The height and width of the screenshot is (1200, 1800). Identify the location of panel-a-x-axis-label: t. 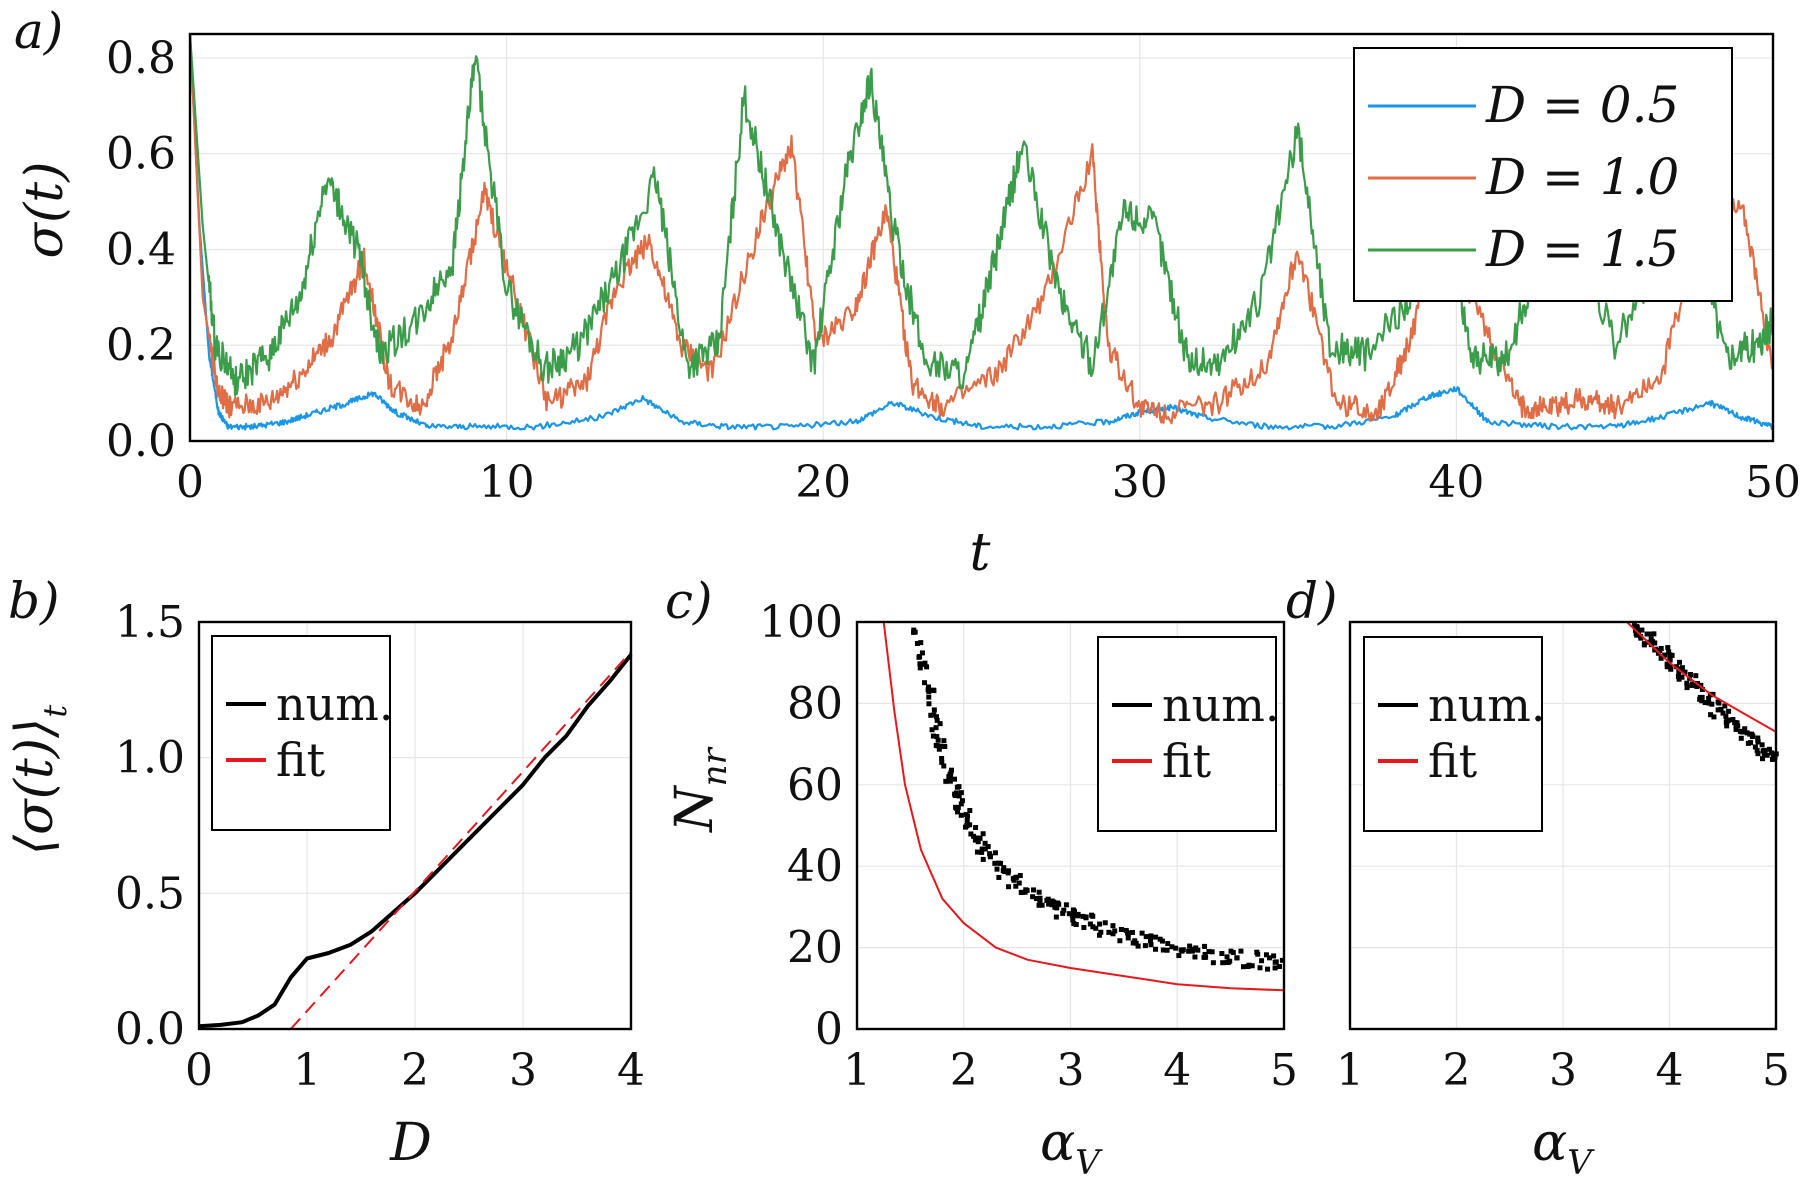
(980, 553).